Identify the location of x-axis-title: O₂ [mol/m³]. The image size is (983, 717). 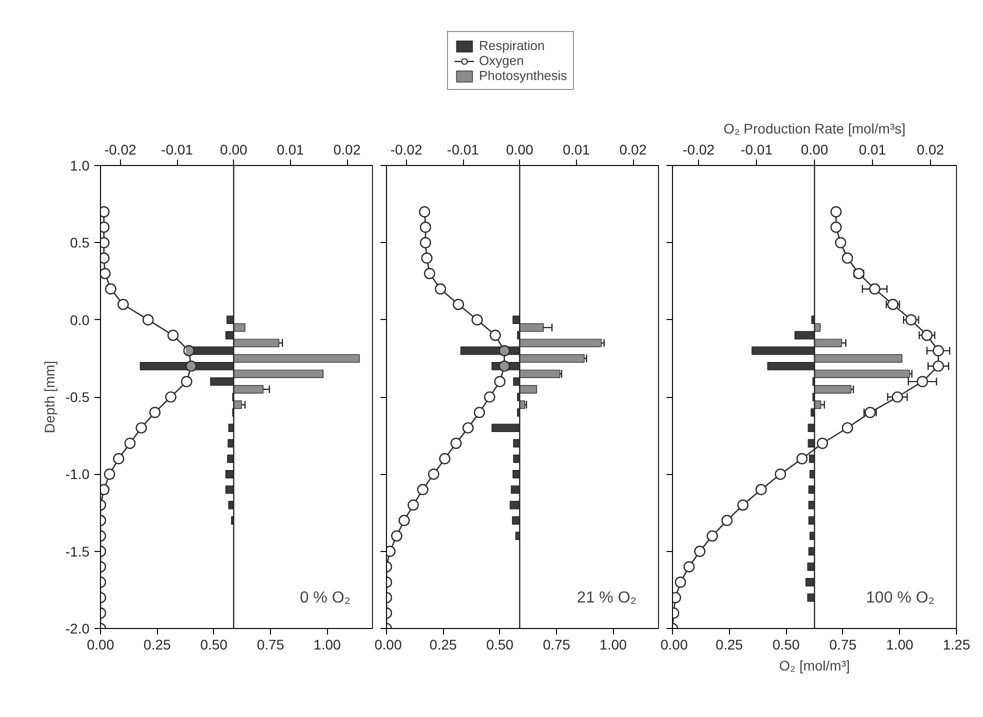
(814, 666).